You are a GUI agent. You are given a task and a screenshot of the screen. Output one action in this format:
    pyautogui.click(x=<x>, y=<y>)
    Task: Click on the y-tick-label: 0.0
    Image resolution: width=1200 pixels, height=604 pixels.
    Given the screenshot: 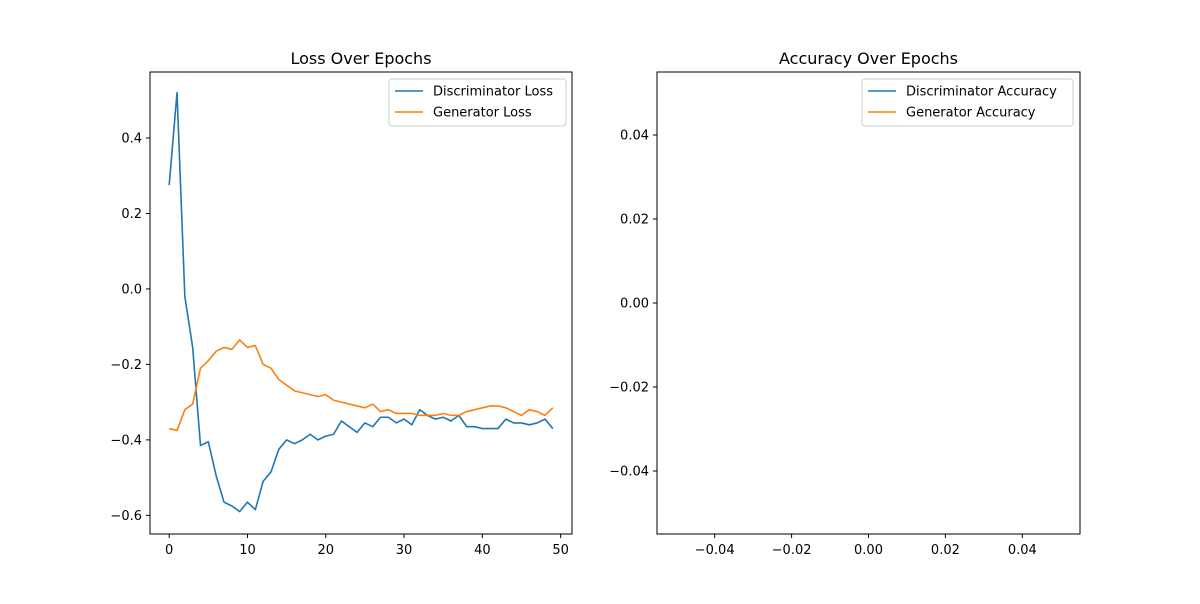 What is the action you would take?
    pyautogui.click(x=131, y=289)
    